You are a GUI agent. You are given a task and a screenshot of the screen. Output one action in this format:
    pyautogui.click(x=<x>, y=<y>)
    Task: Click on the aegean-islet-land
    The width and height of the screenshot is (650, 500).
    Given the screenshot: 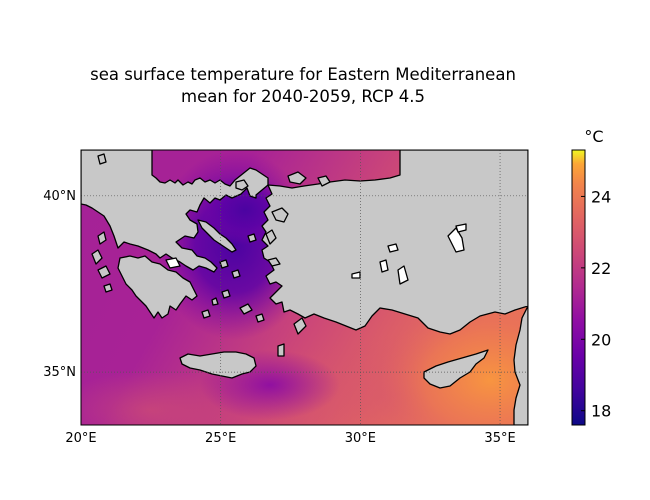 What is the action you would take?
    pyautogui.click(x=236, y=274)
    